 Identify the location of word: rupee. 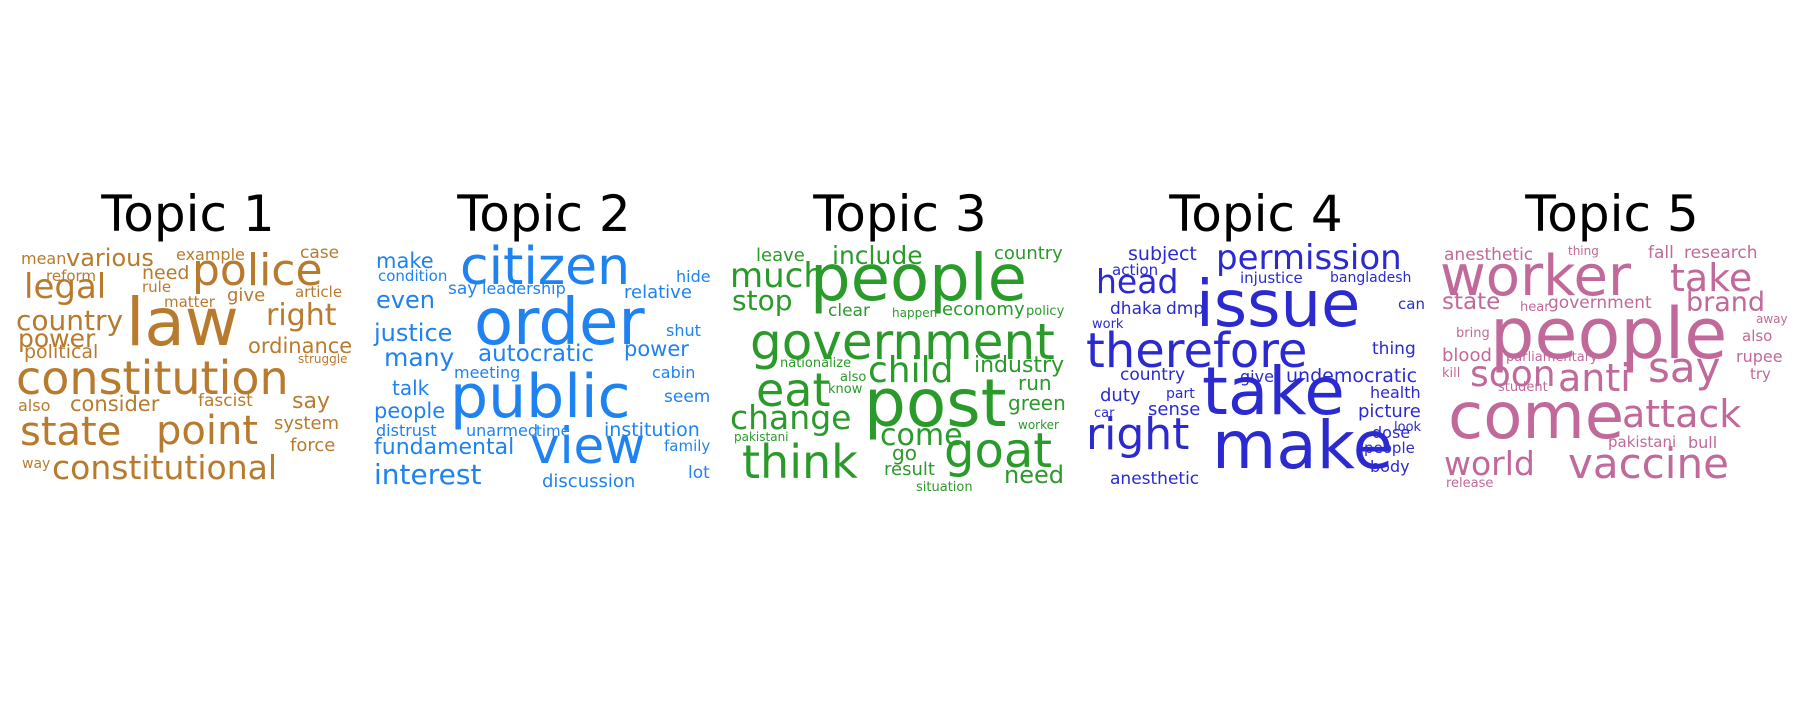
(1759, 356).